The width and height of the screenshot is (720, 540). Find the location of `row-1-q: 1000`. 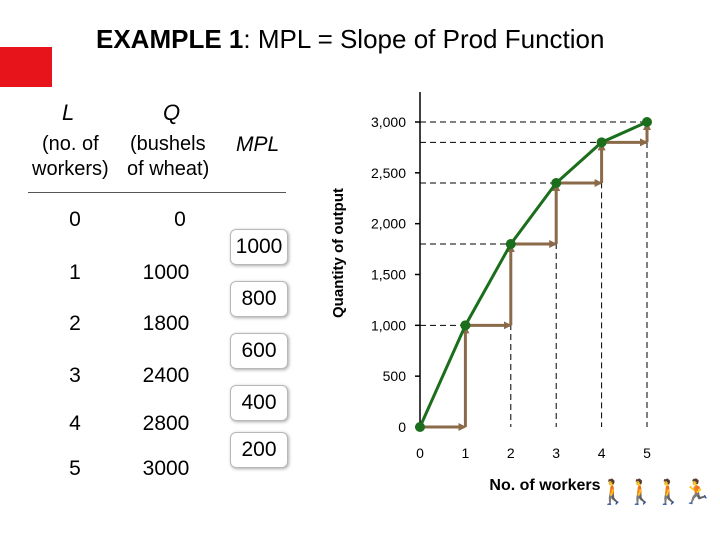

row-1-q: 1000 is located at coordinates (166, 272).